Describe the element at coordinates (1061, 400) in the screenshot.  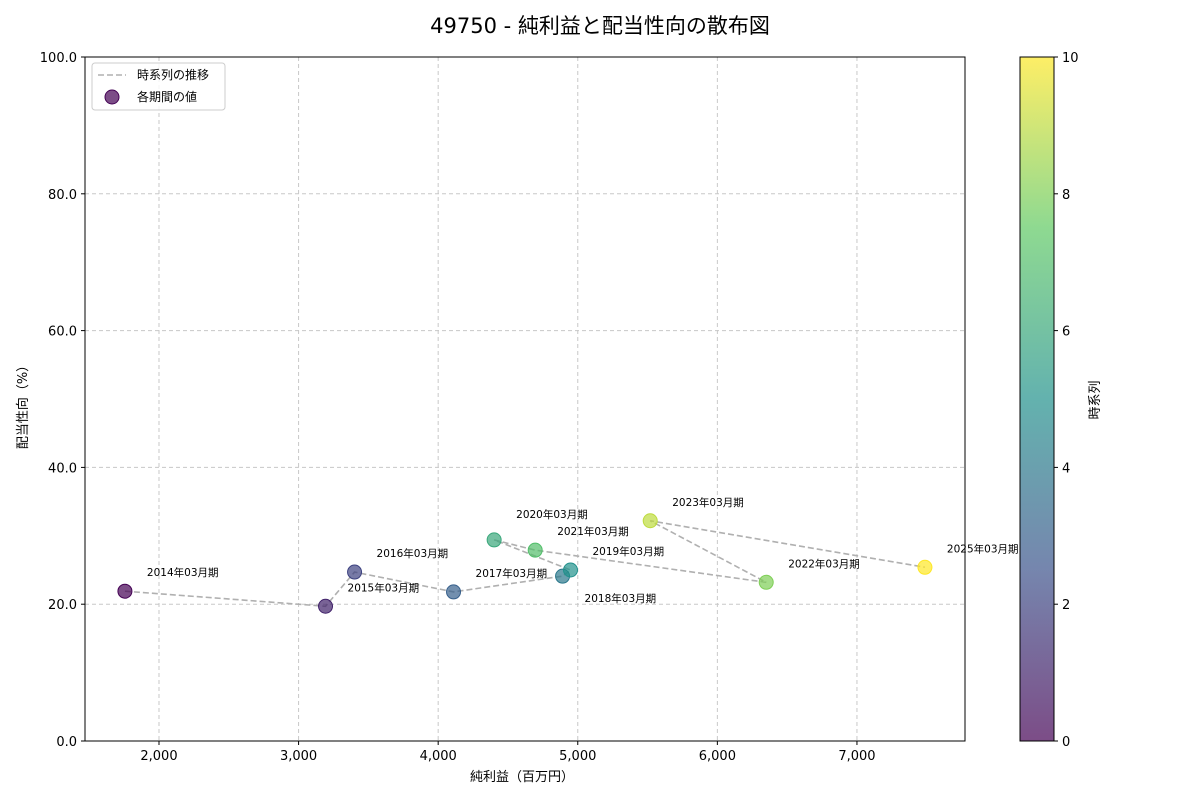
I see `colorbar: 0 2 4 6 8 10 時系列` at that location.